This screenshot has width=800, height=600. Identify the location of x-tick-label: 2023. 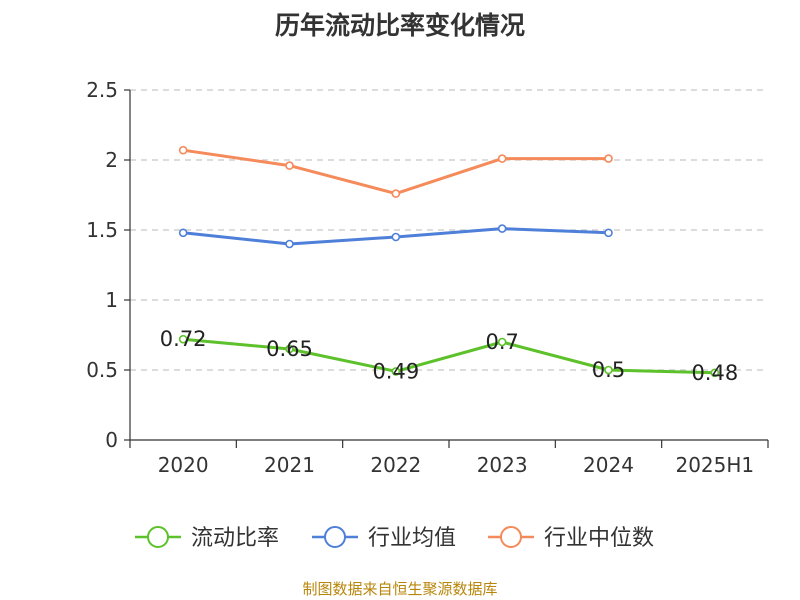
(502, 465).